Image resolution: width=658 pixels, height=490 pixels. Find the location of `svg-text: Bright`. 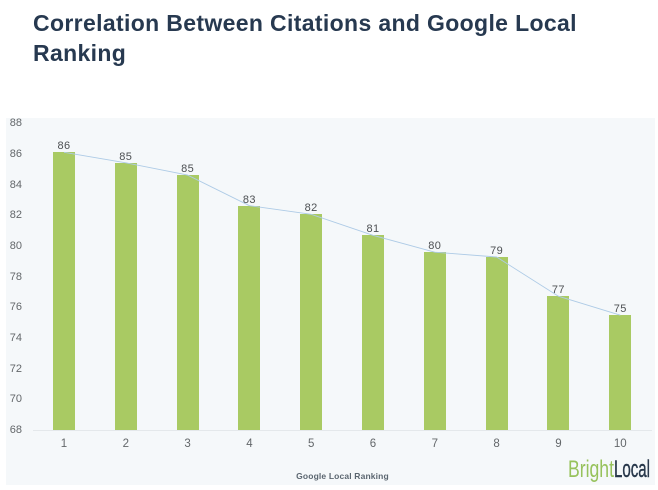

svg-text: Bright is located at coordinates (591, 470).